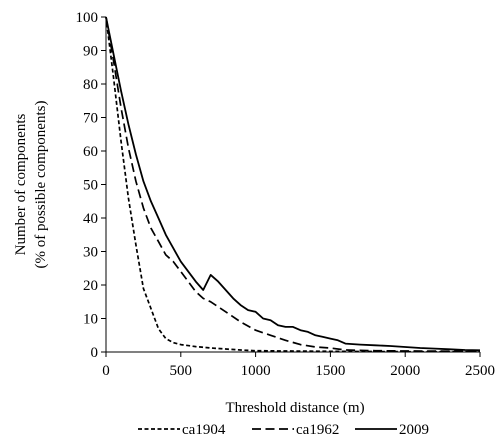 Image resolution: width=501 pixels, height=442 pixels. What do you see at coordinates (90, 119) in the screenshot?
I see `y-tick-label: 70` at bounding box center [90, 119].